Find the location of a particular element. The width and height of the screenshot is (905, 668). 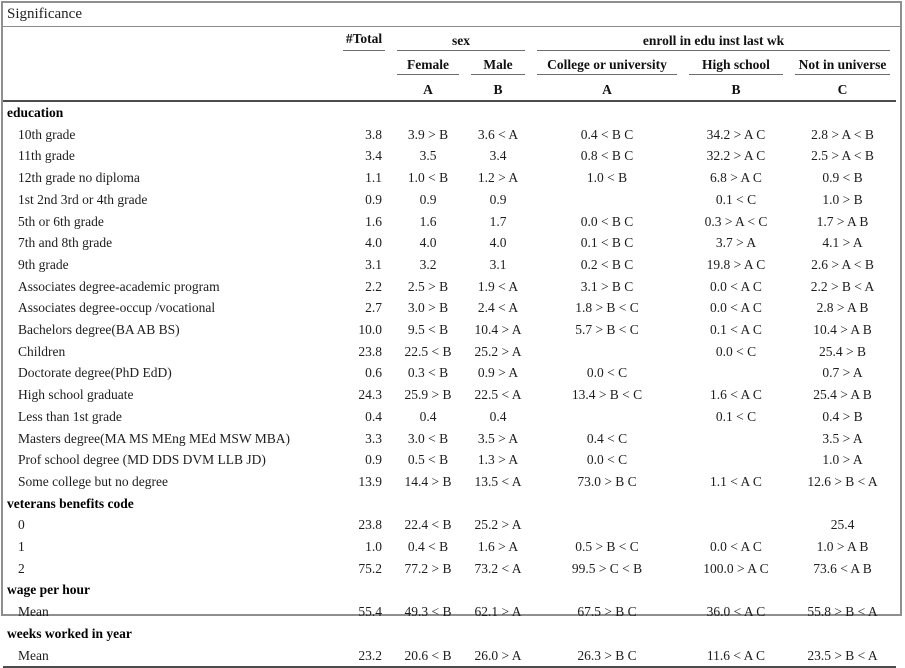

cell-female: 22.5 < B is located at coordinates (428, 352).